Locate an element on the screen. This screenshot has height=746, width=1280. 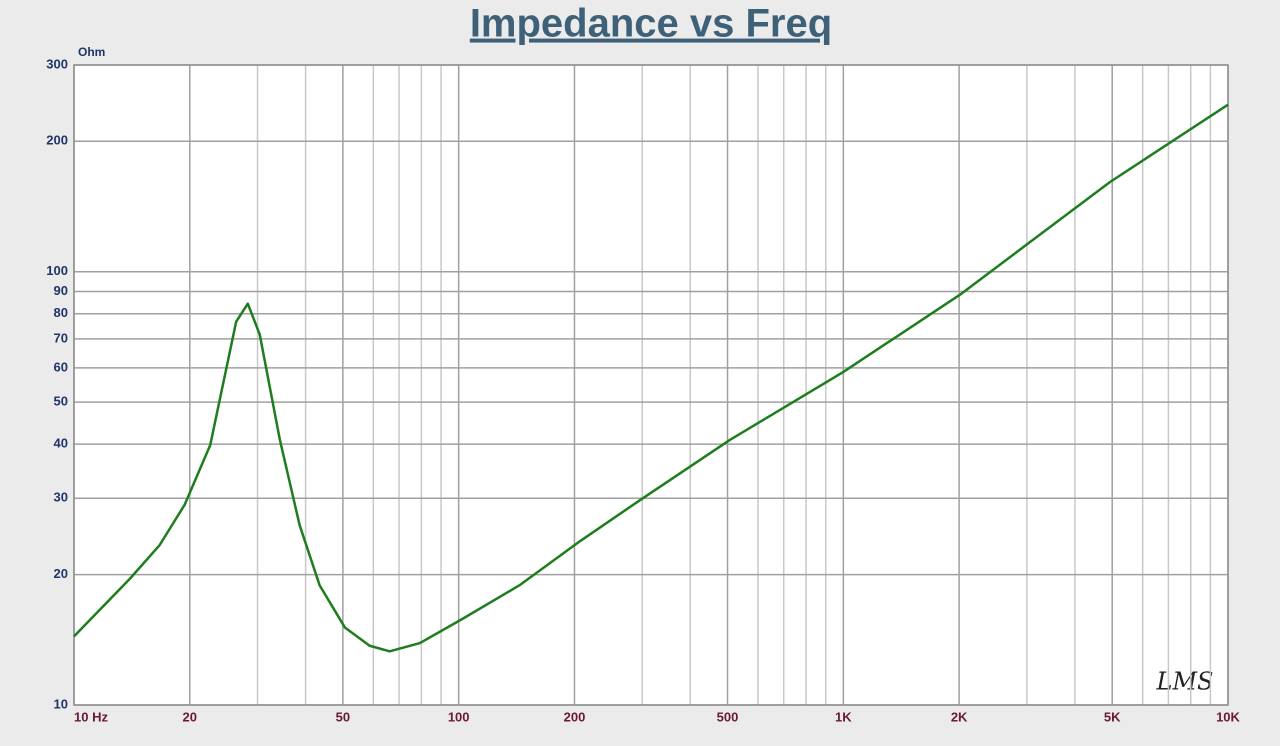
watermark: LMS is located at coordinates (1185, 682).